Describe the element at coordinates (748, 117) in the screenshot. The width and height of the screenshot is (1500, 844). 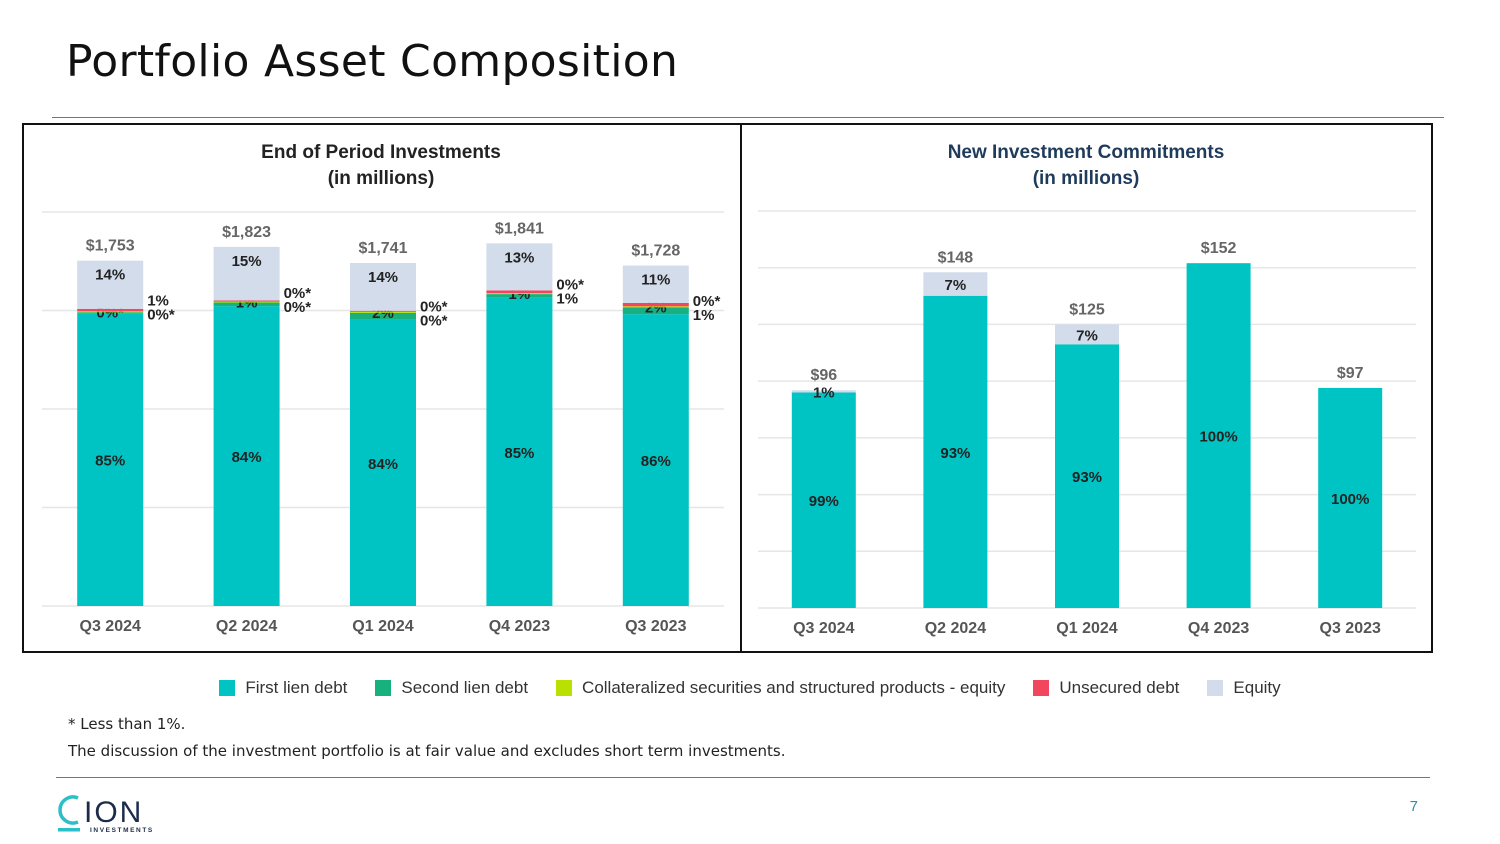
I see `title-divider` at that location.